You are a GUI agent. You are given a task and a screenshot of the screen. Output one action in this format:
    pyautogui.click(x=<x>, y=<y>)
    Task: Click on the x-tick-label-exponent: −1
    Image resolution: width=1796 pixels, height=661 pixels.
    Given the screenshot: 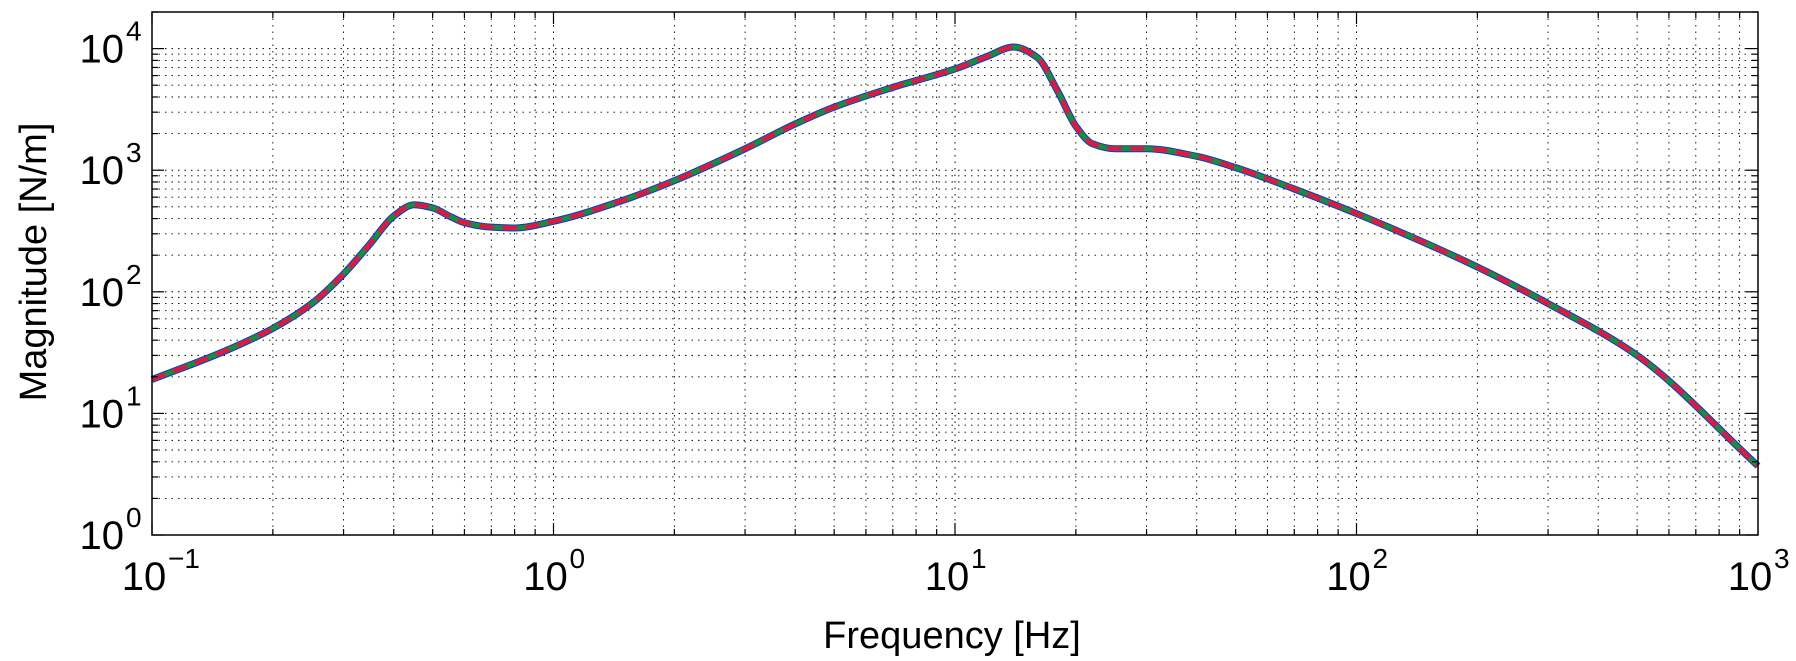 What is the action you would take?
    pyautogui.click(x=184, y=558)
    